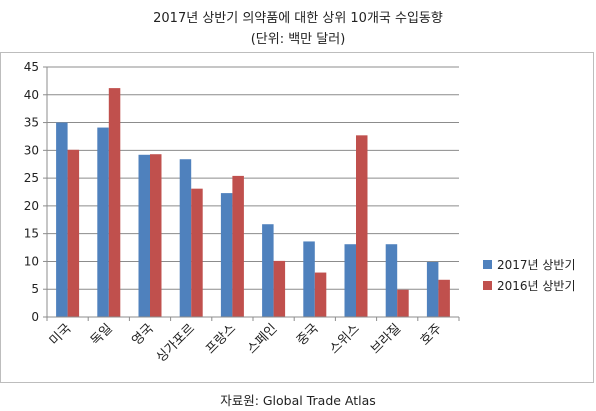 The height and width of the screenshot is (411, 596). Describe the element at coordinates (298, 18) in the screenshot. I see `chart-title: 2017년 상반기 의약품에 대한 상위 10개국 수입동향` at that location.